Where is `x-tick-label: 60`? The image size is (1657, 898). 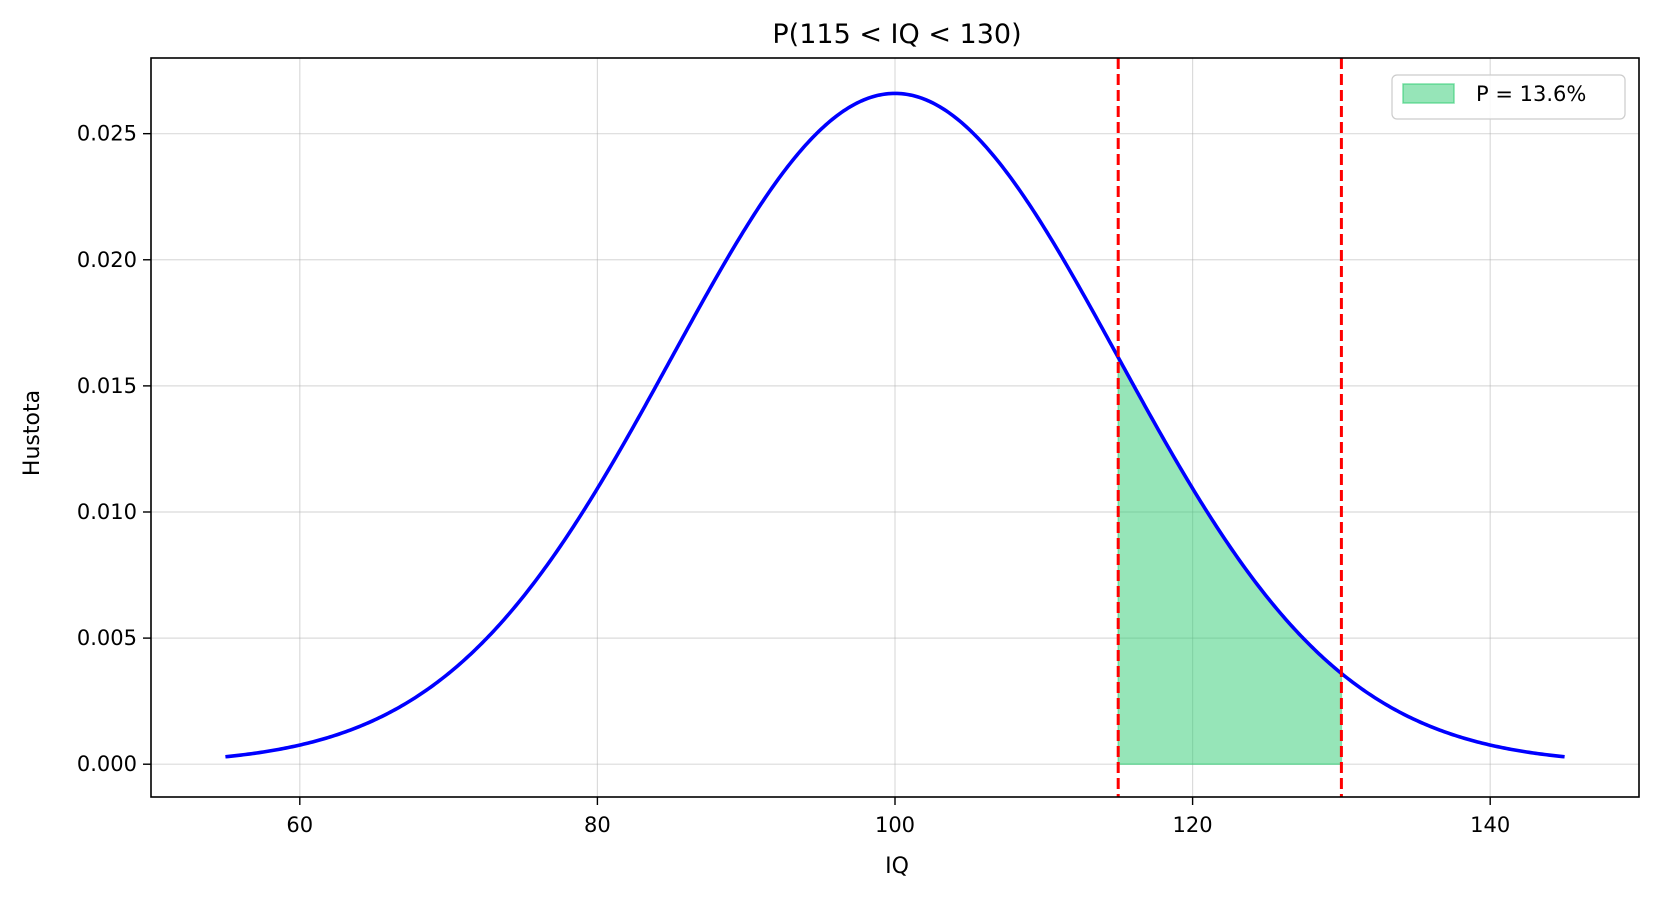 x-tick-label: 60 is located at coordinates (299, 825).